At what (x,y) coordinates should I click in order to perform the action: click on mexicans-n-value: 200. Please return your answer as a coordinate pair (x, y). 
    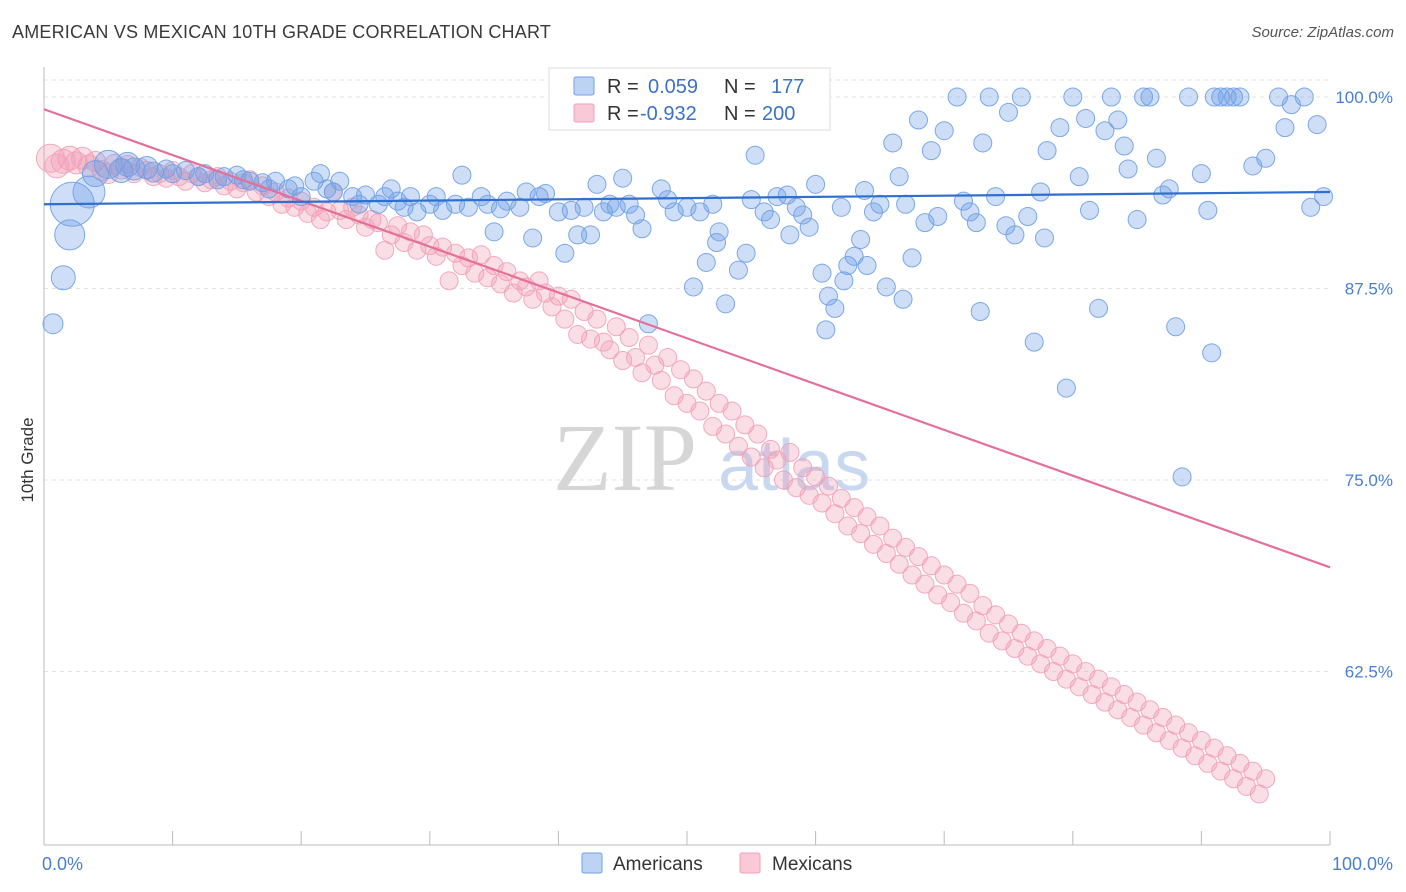
    Looking at the image, I should click on (778, 114).